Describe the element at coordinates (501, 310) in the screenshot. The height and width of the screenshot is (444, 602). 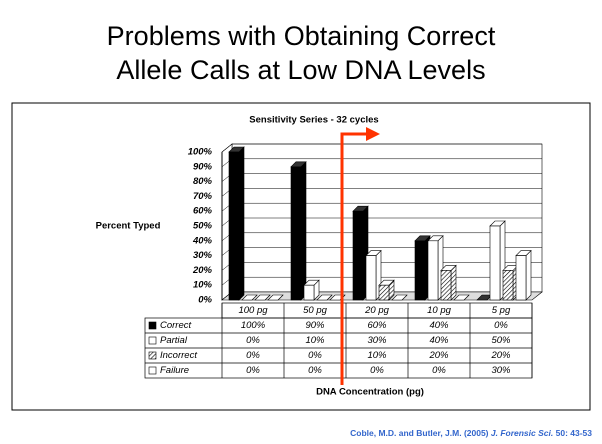
I see `x-tick-label: 5 pg` at that location.